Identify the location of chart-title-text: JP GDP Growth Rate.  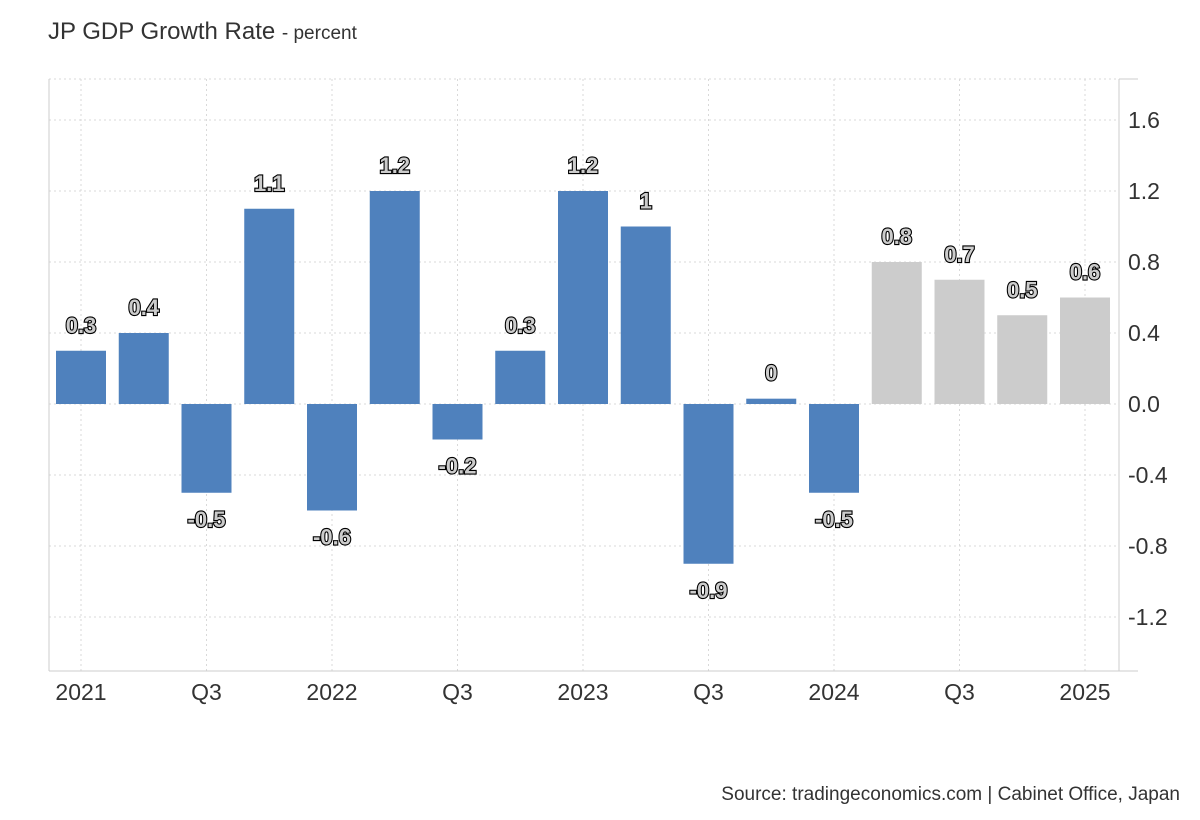
(162, 31).